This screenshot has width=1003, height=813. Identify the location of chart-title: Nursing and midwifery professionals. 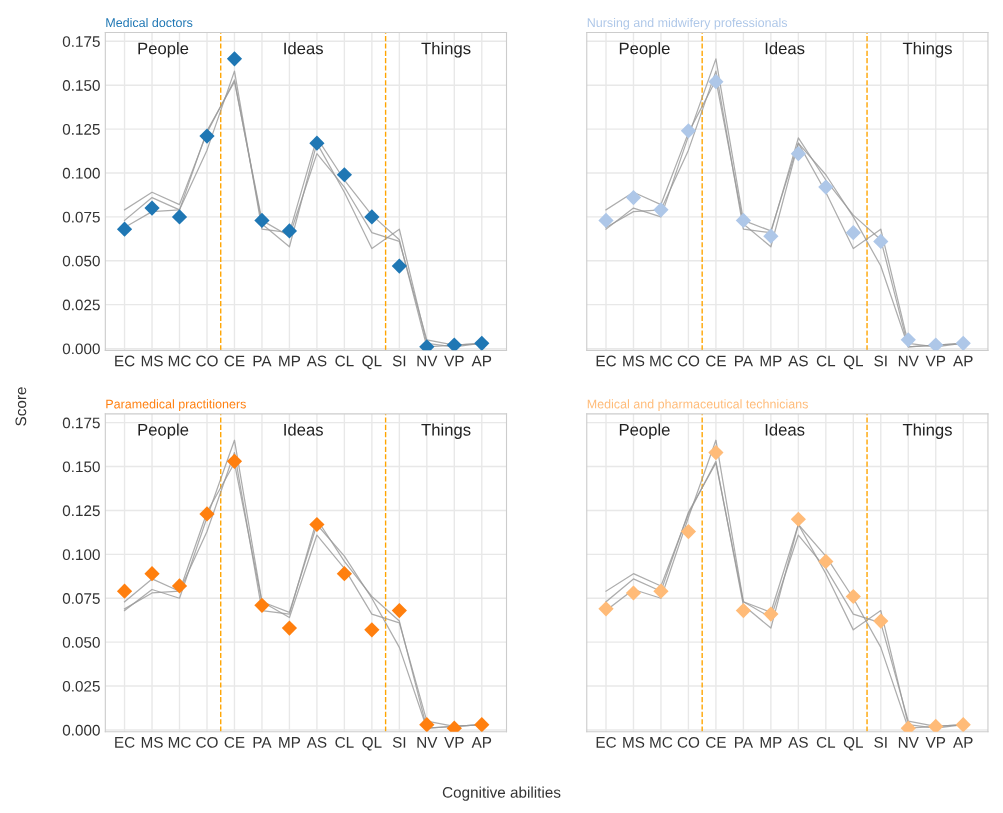
(687, 23).